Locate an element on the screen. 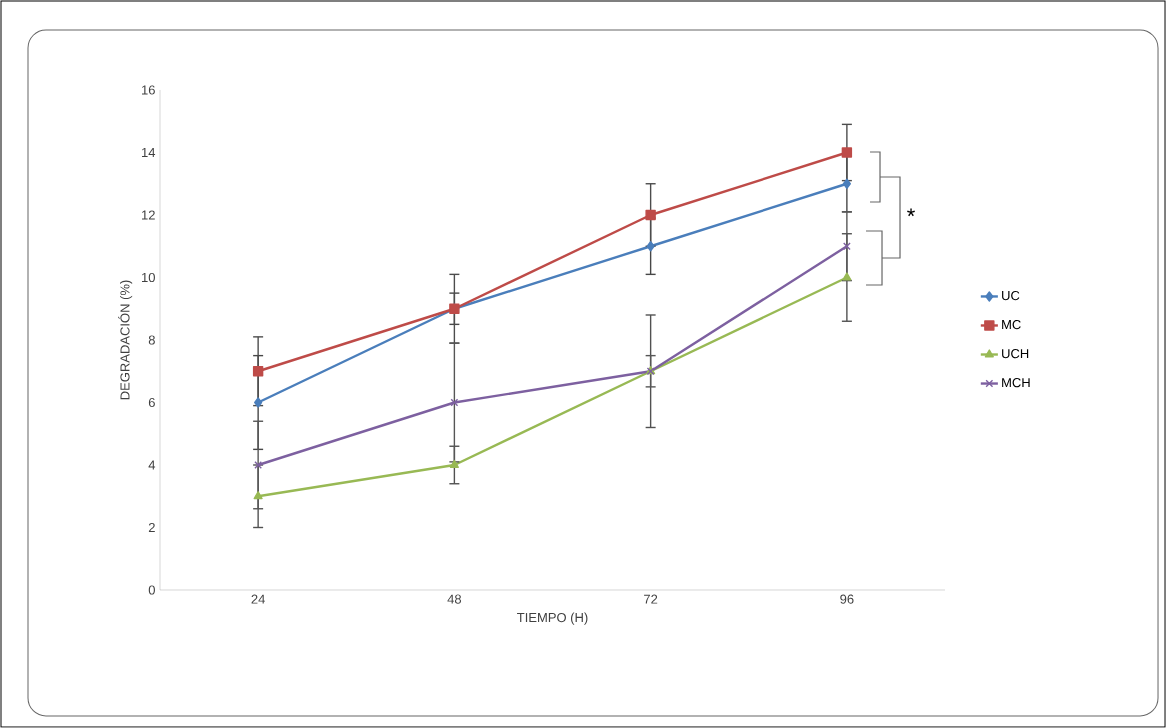 The height and width of the screenshot is (728, 1166). y-tick-label: 6 is located at coordinates (151, 402).